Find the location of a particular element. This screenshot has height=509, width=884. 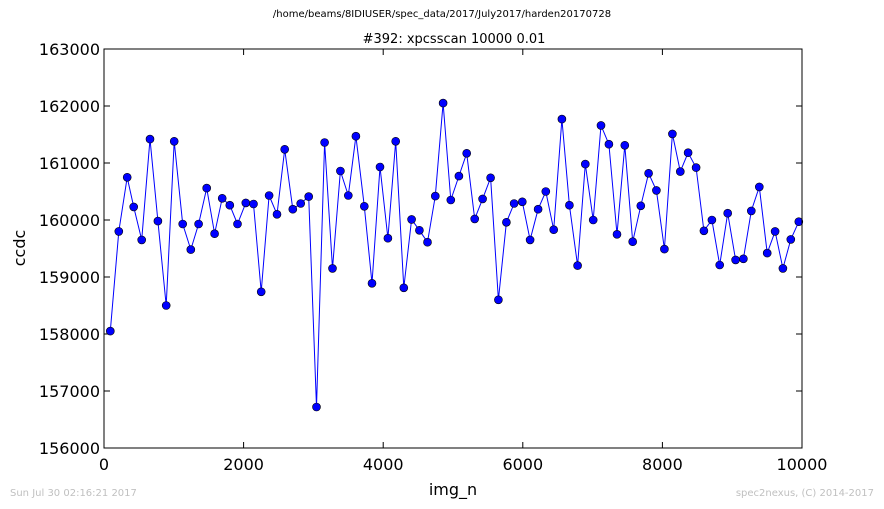

y-tick-label: 157000 is located at coordinates (69, 391).